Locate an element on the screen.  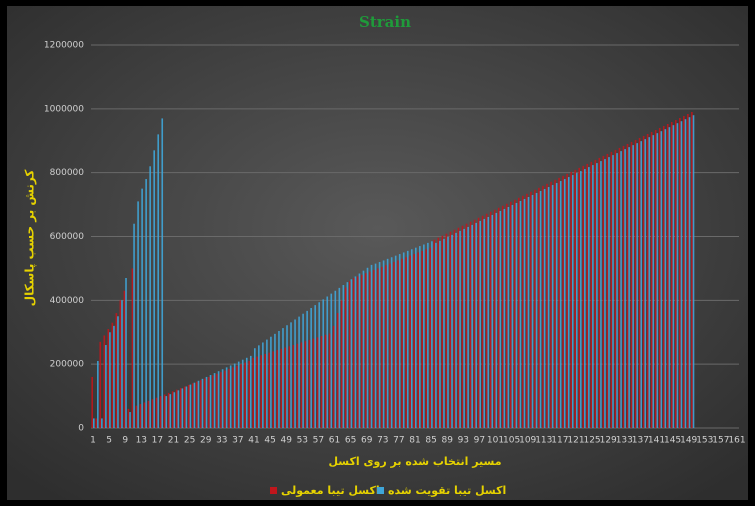
x-tick-label: 153 is located at coordinates (704, 441).